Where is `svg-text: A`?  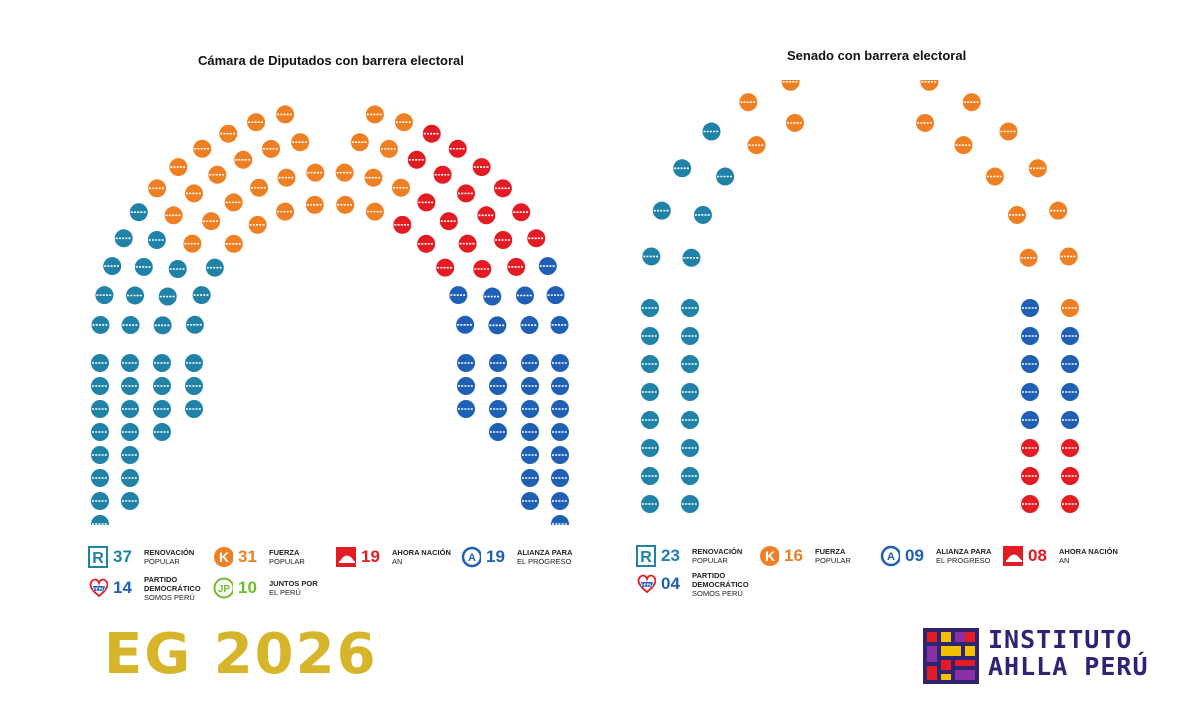
svg-text: A is located at coordinates (472, 558).